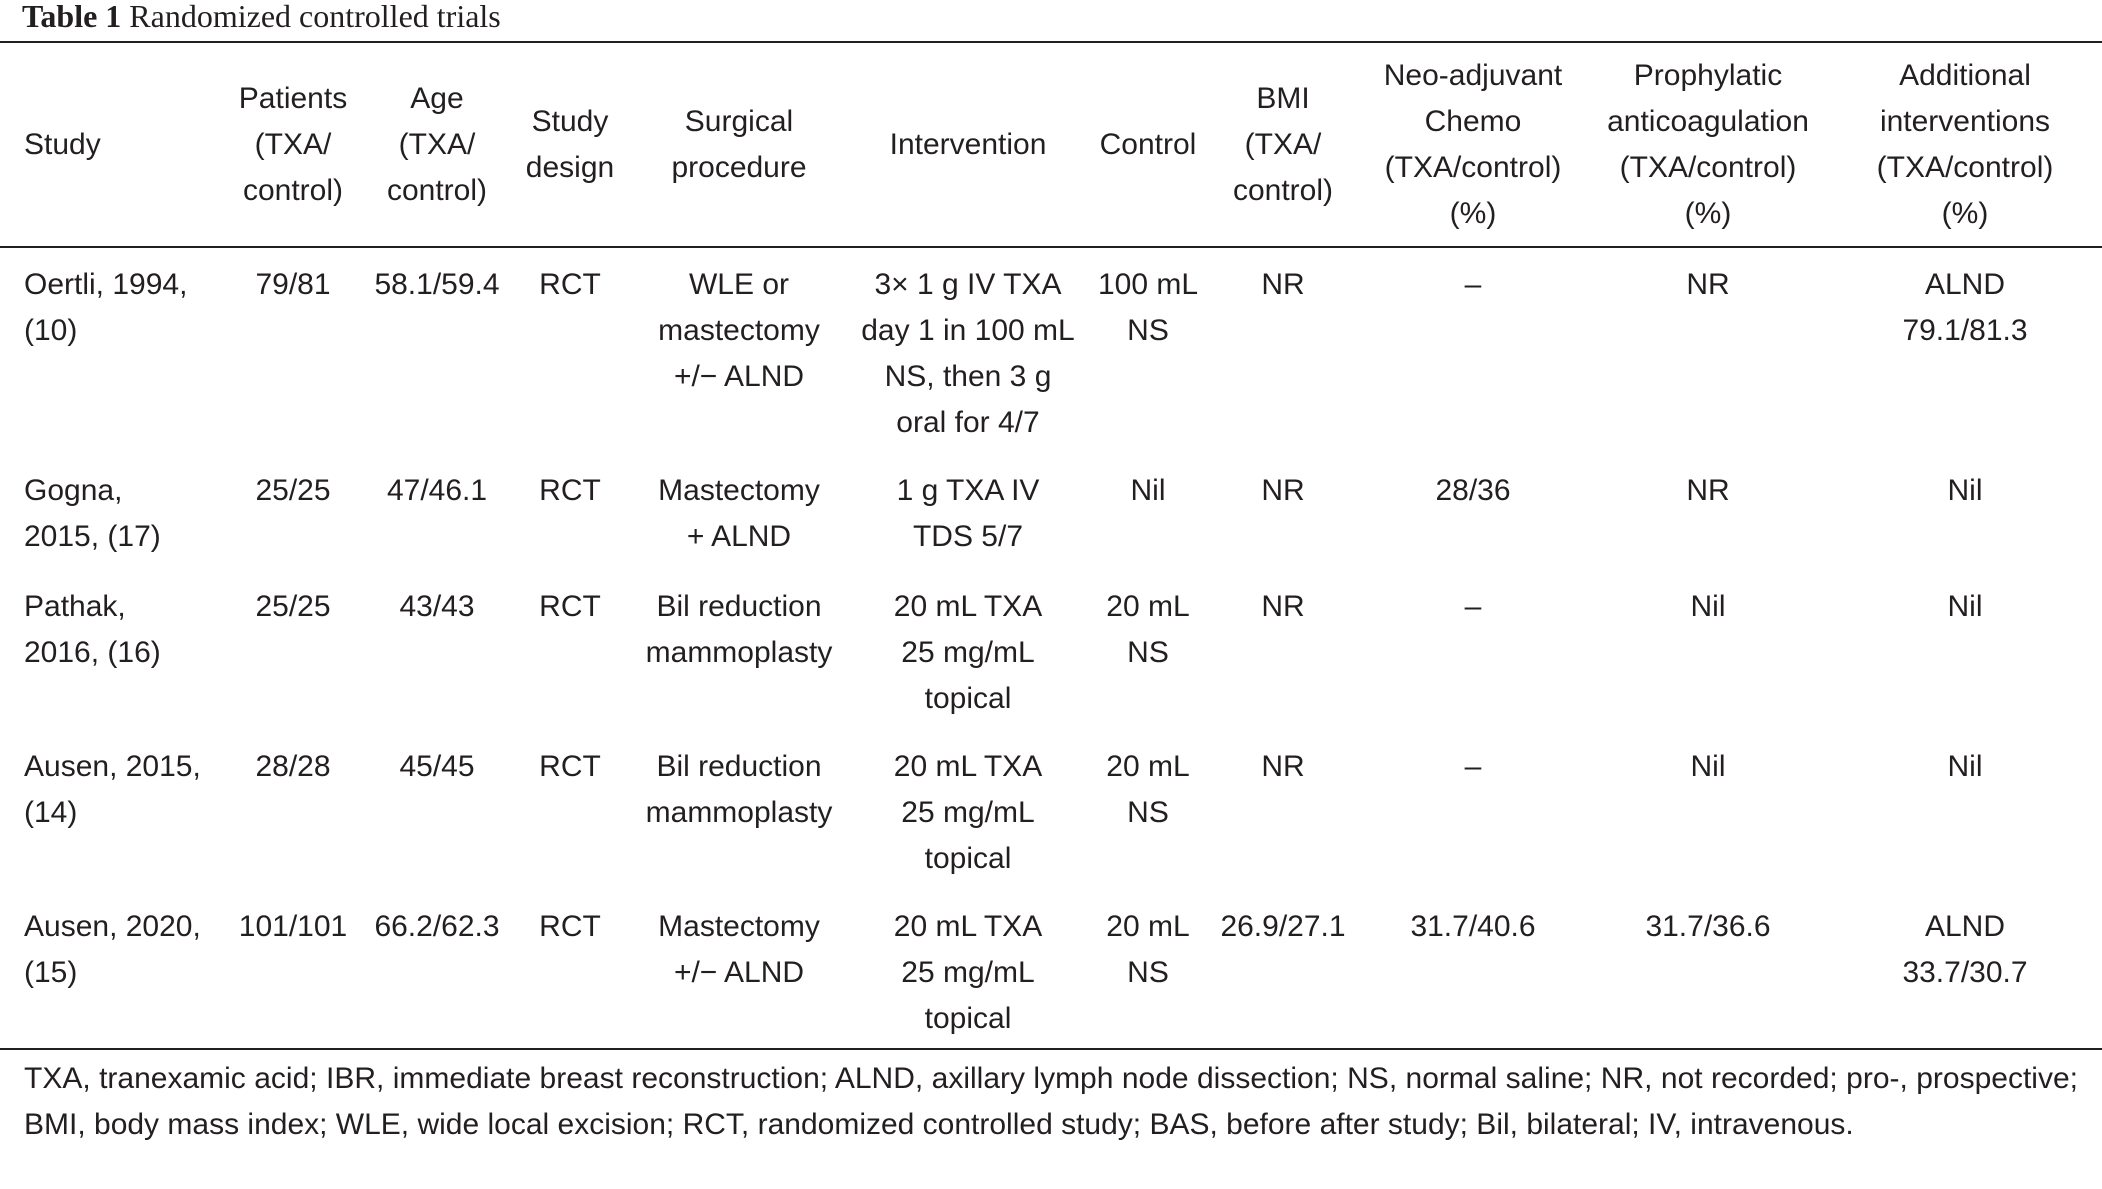 Image resolution: width=2102 pixels, height=1189 pixels. Describe the element at coordinates (106, 307) in the screenshot. I see `cell-study: Oertli, 1994, (10)` at that location.